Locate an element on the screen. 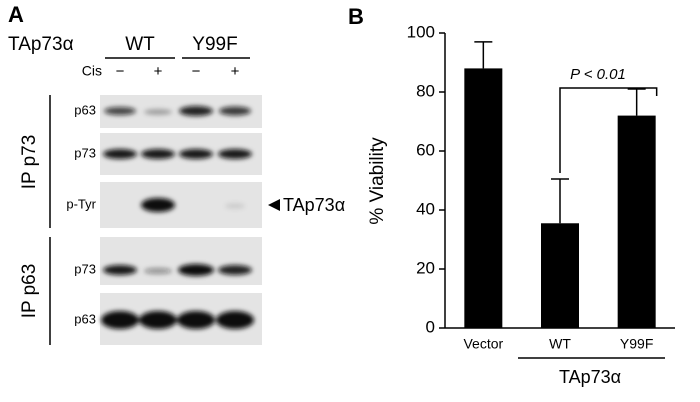 The height and width of the screenshot is (402, 700). arrowhead is located at coordinates (274, 205).